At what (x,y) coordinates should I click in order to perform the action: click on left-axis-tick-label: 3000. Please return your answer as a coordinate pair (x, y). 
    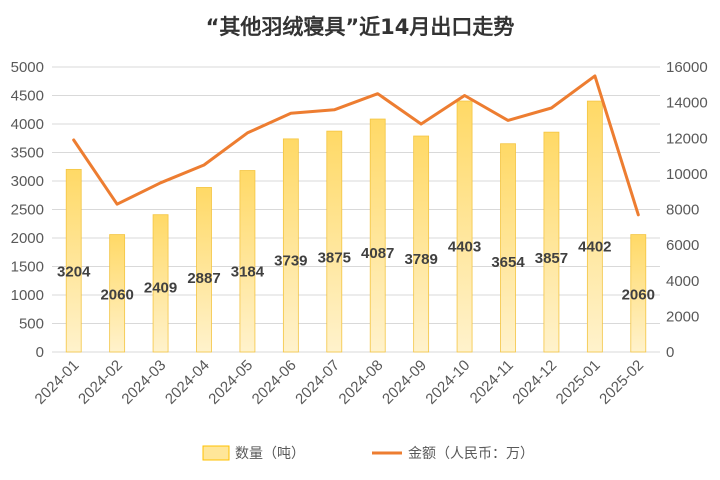
    Looking at the image, I should click on (27, 181).